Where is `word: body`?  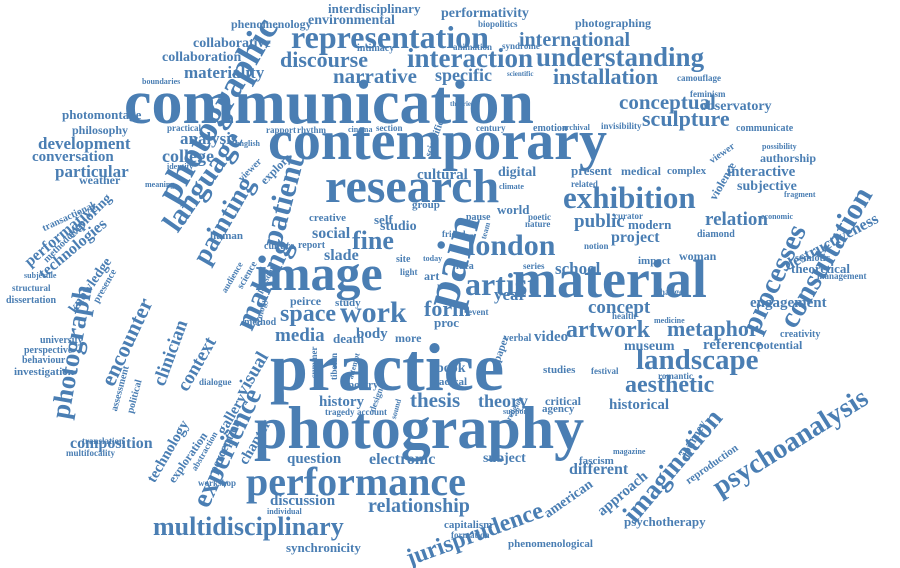 word: body is located at coordinates (372, 334).